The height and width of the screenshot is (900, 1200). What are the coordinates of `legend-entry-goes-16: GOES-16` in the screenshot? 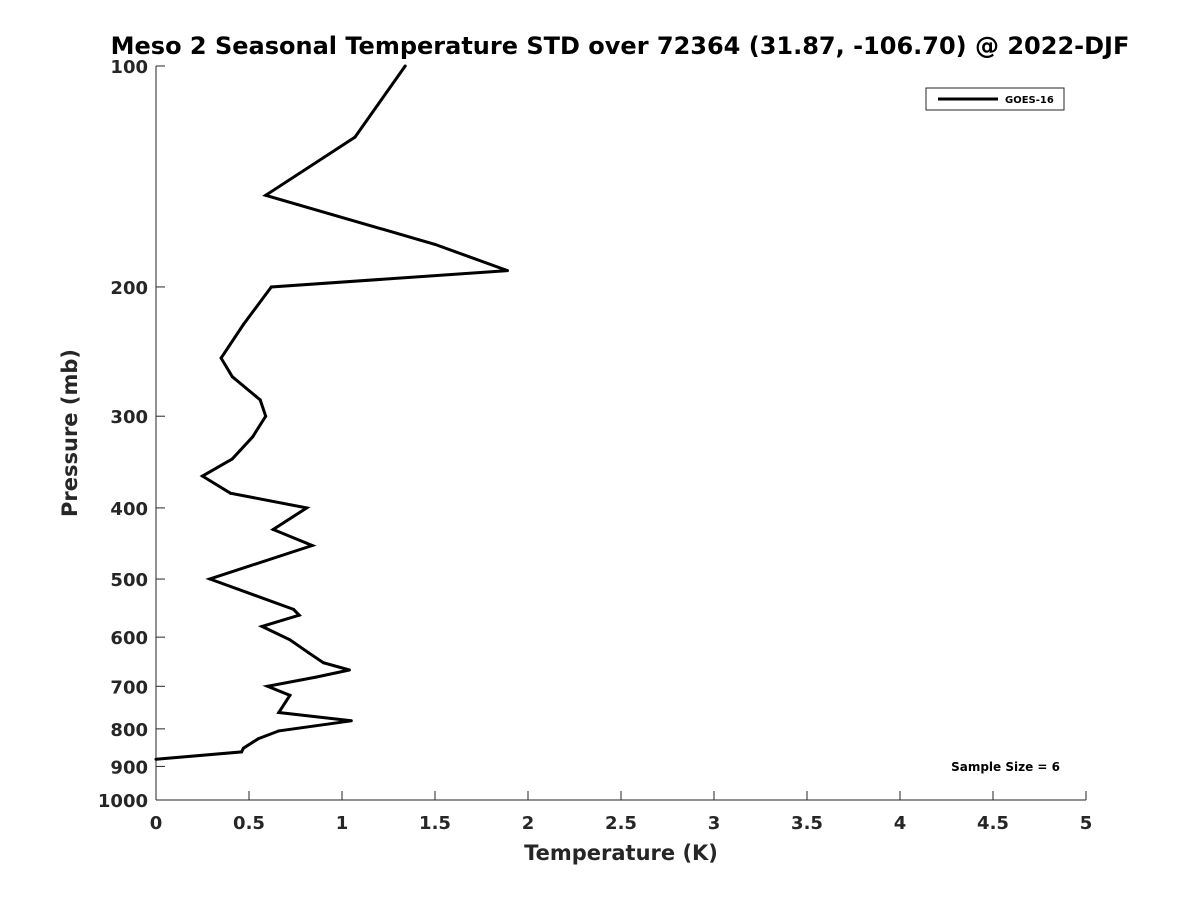 It's located at (1029, 100).